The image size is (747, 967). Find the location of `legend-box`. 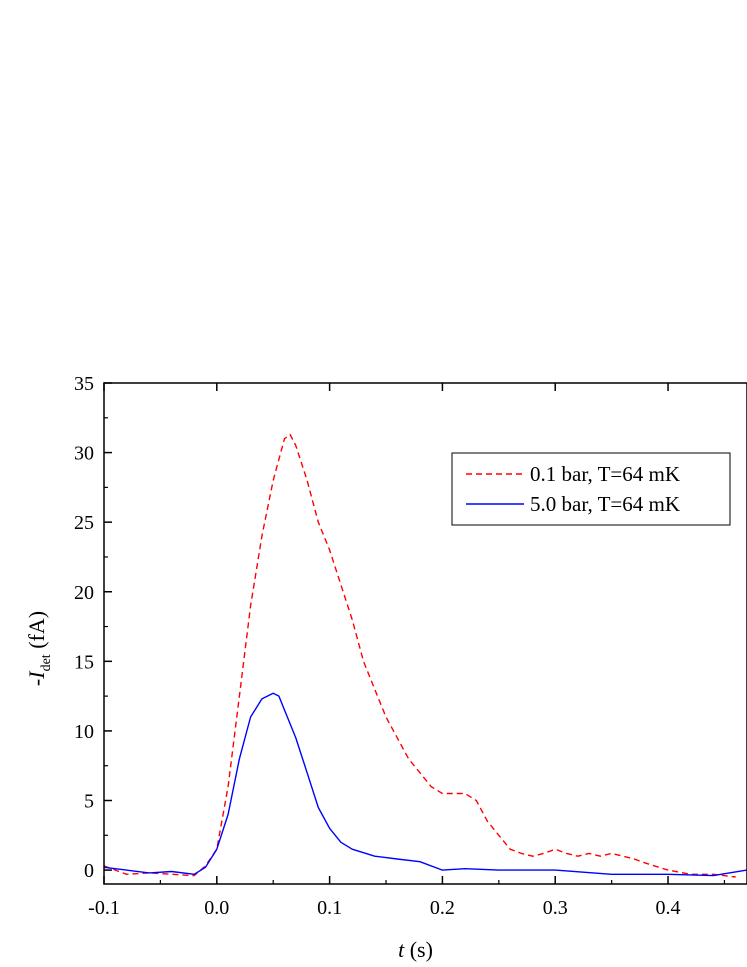

legend-box is located at coordinates (591, 489).